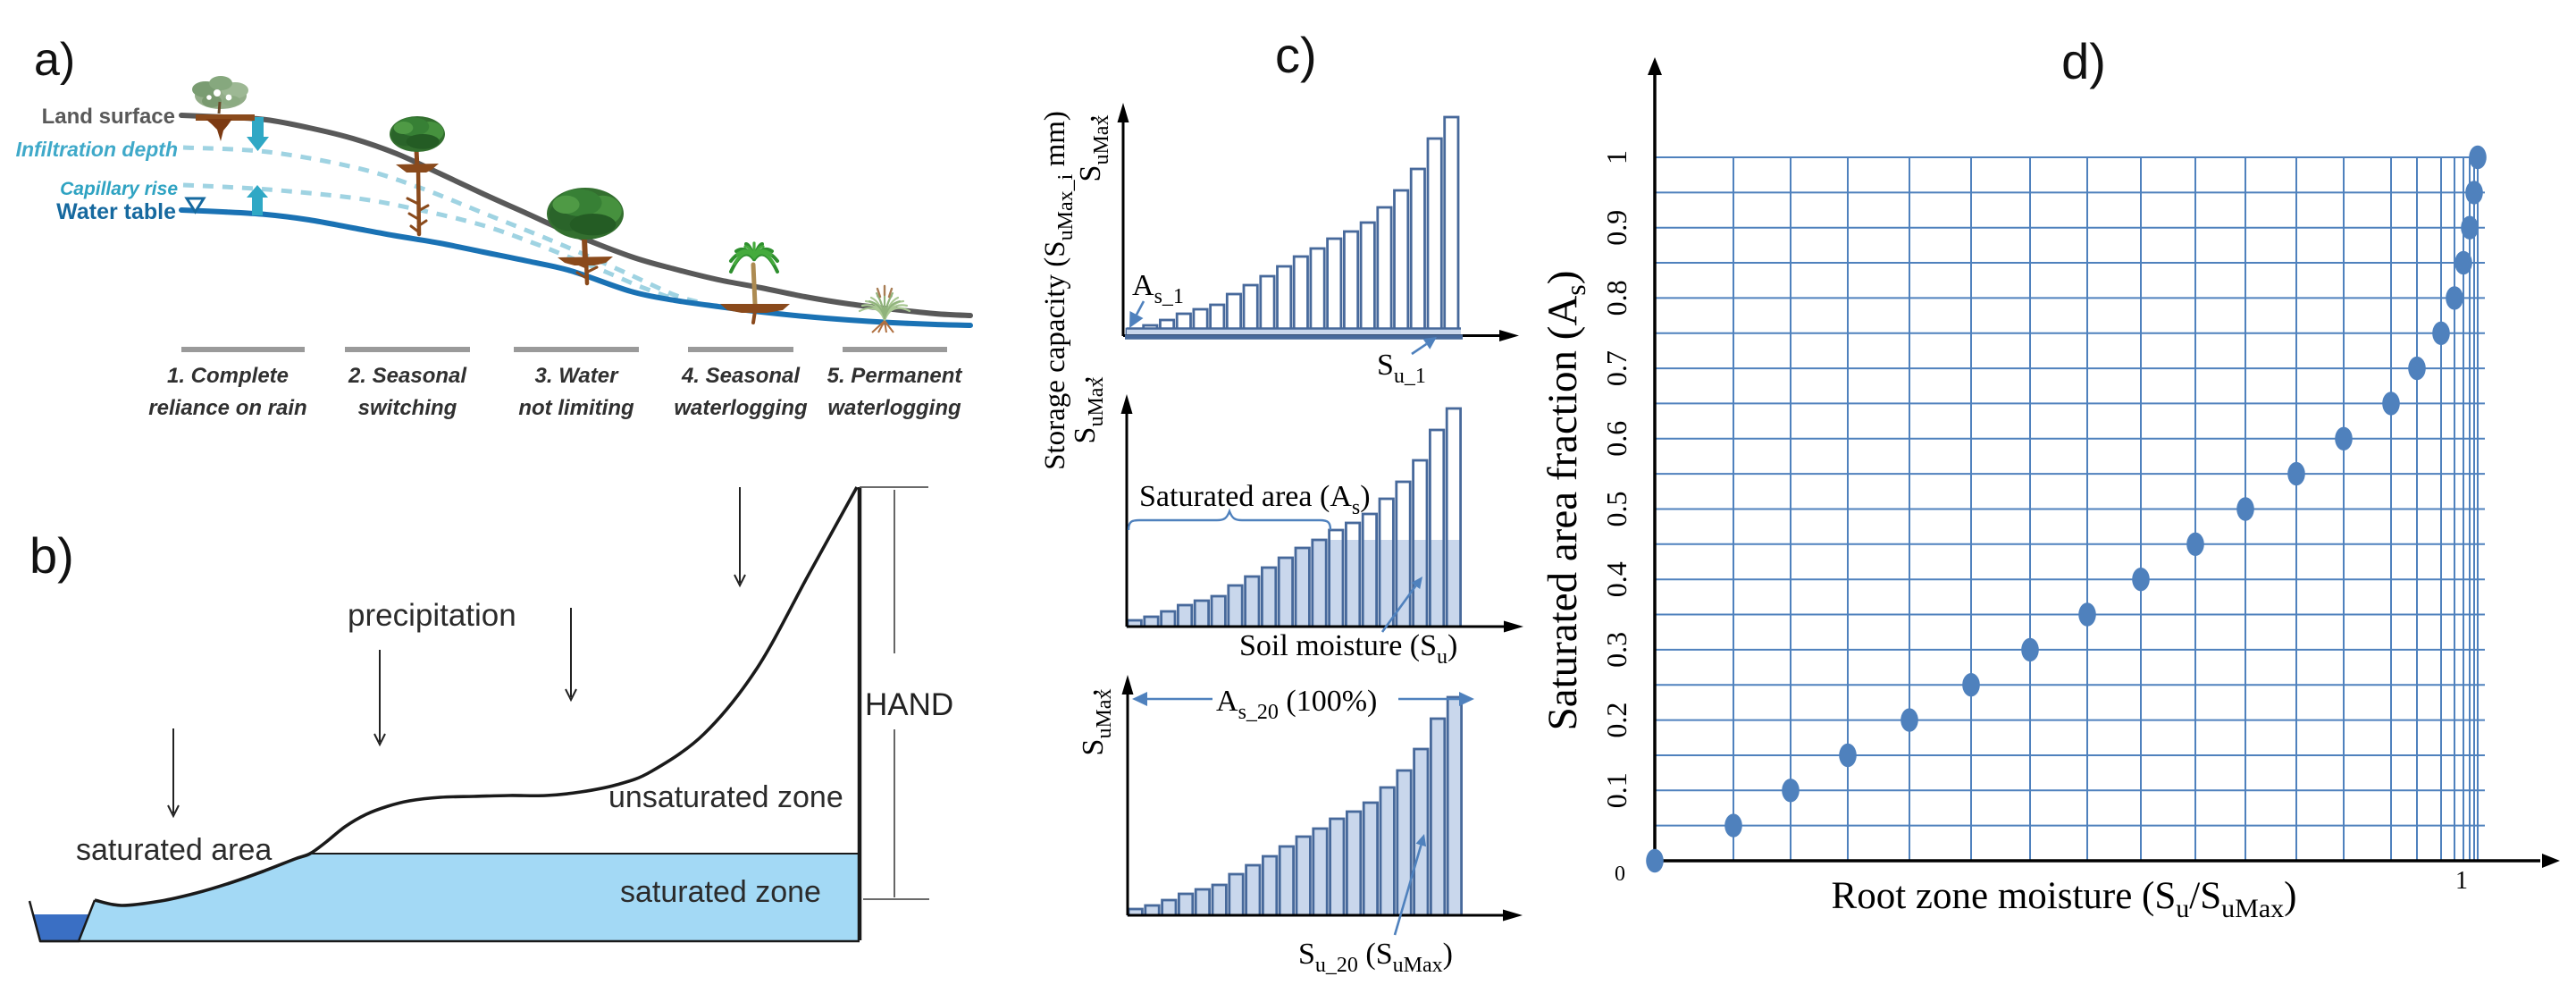  Describe the element at coordinates (1616, 720) in the screenshot. I see `svg-text: 0.2` at that location.